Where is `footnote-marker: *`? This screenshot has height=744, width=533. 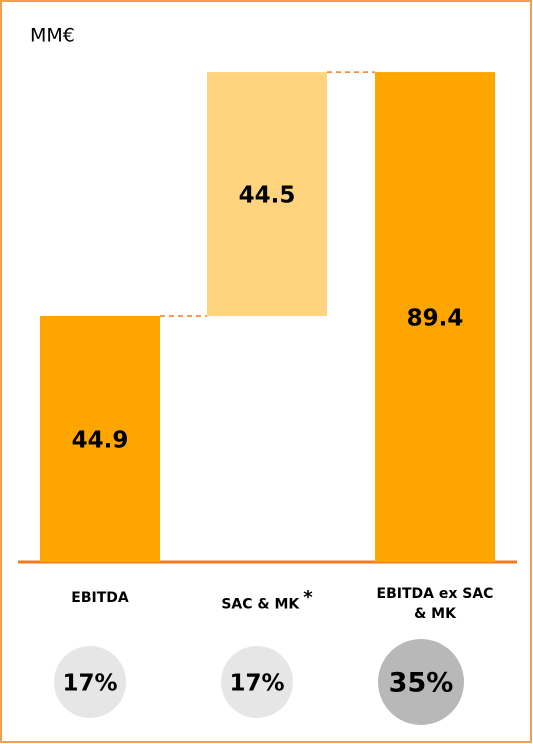
footnote-marker: * is located at coordinates (308, 597).